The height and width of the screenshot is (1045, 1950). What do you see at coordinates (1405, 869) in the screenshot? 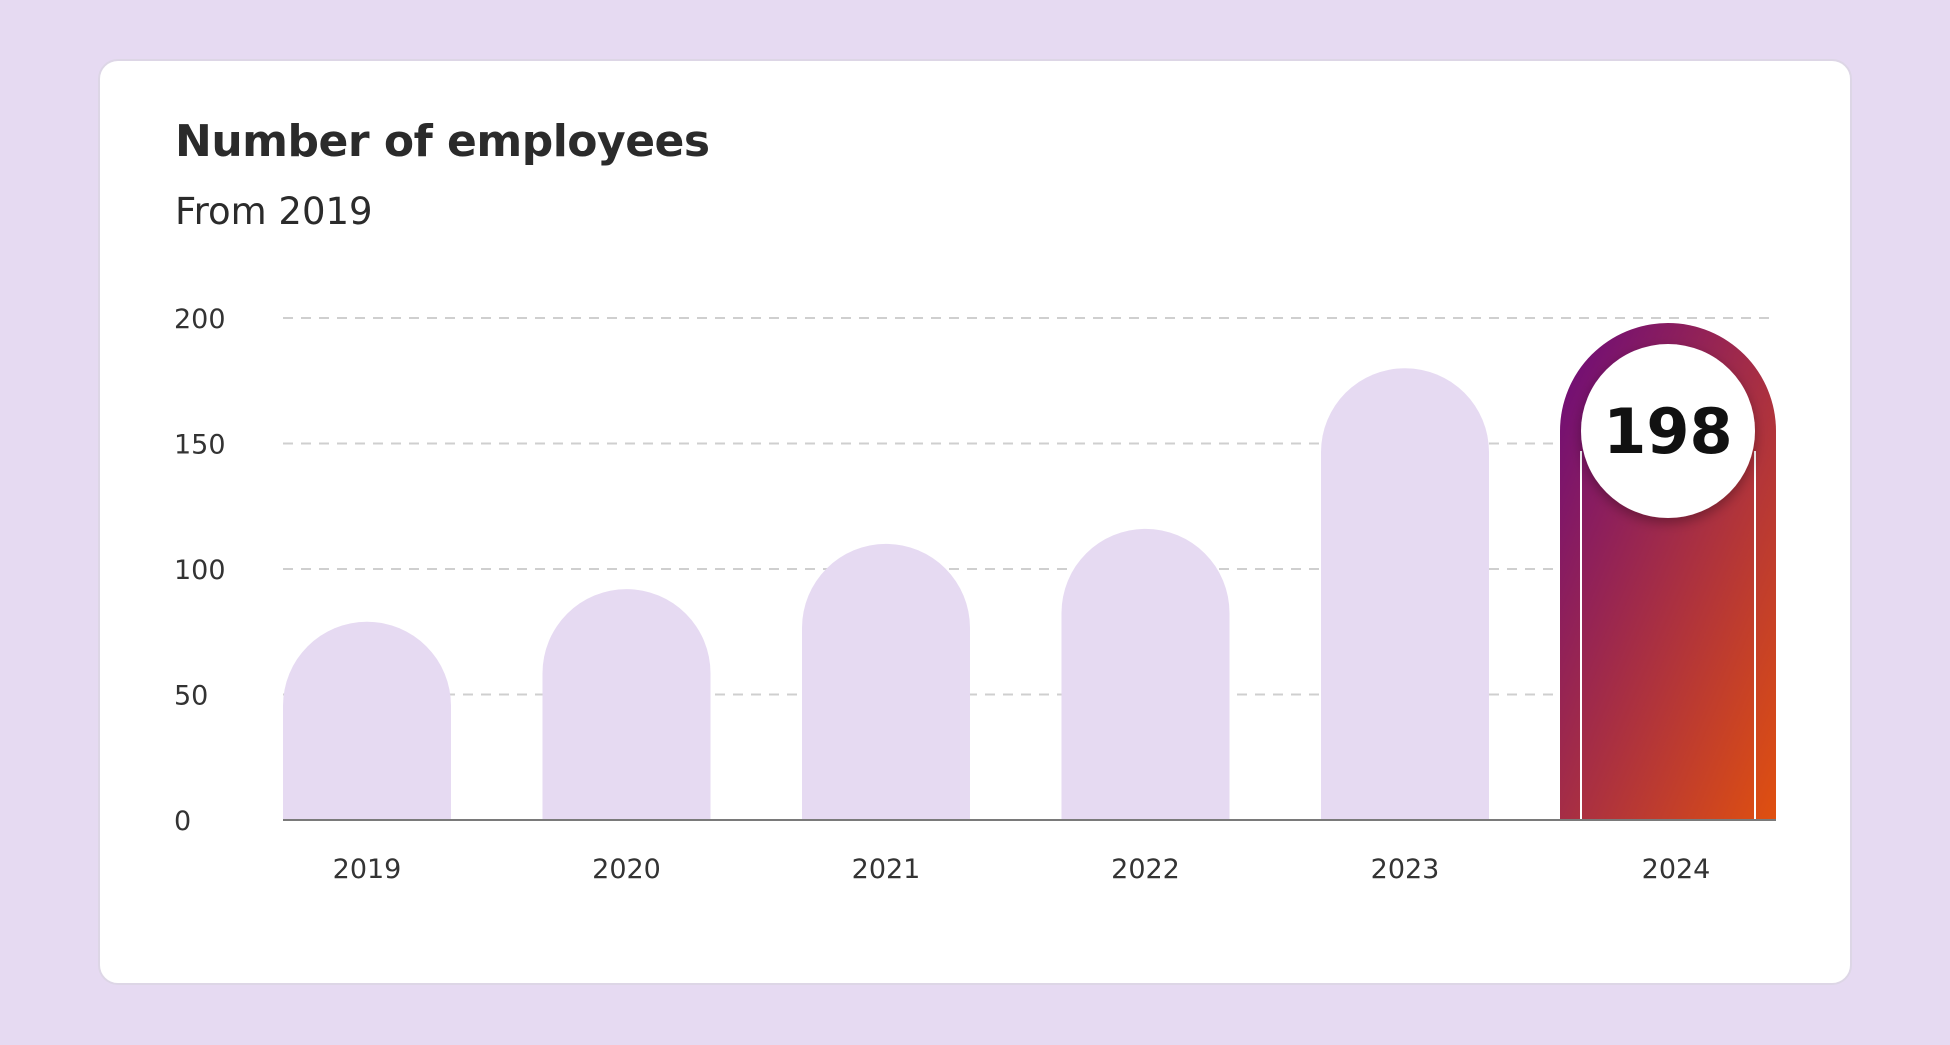
I see `x-tick-2023: 2023` at bounding box center [1405, 869].